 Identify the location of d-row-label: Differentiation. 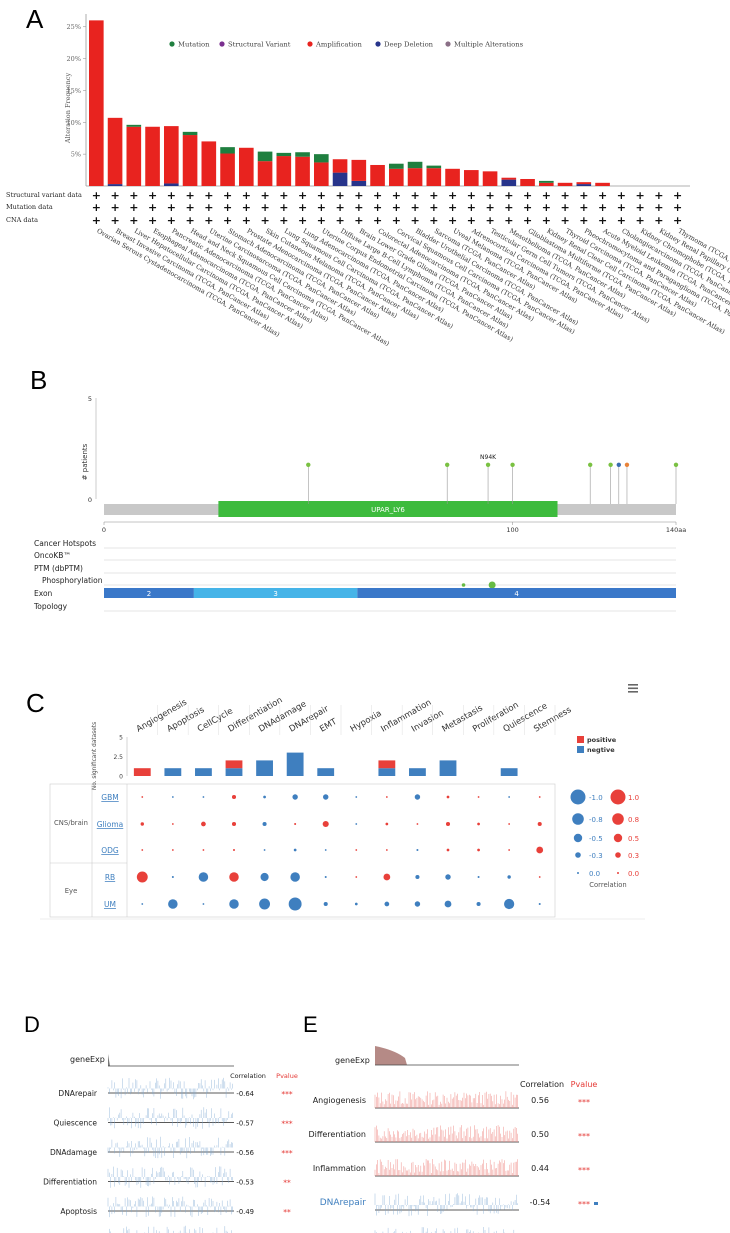
(70, 1182).